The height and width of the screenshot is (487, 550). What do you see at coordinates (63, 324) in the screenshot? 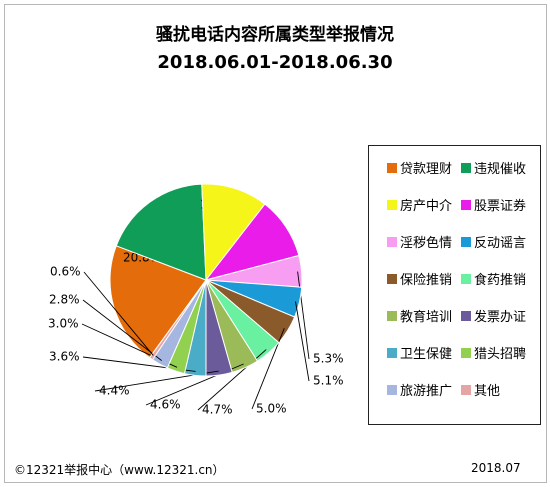
I see `slice-data-label: 3.0%` at bounding box center [63, 324].